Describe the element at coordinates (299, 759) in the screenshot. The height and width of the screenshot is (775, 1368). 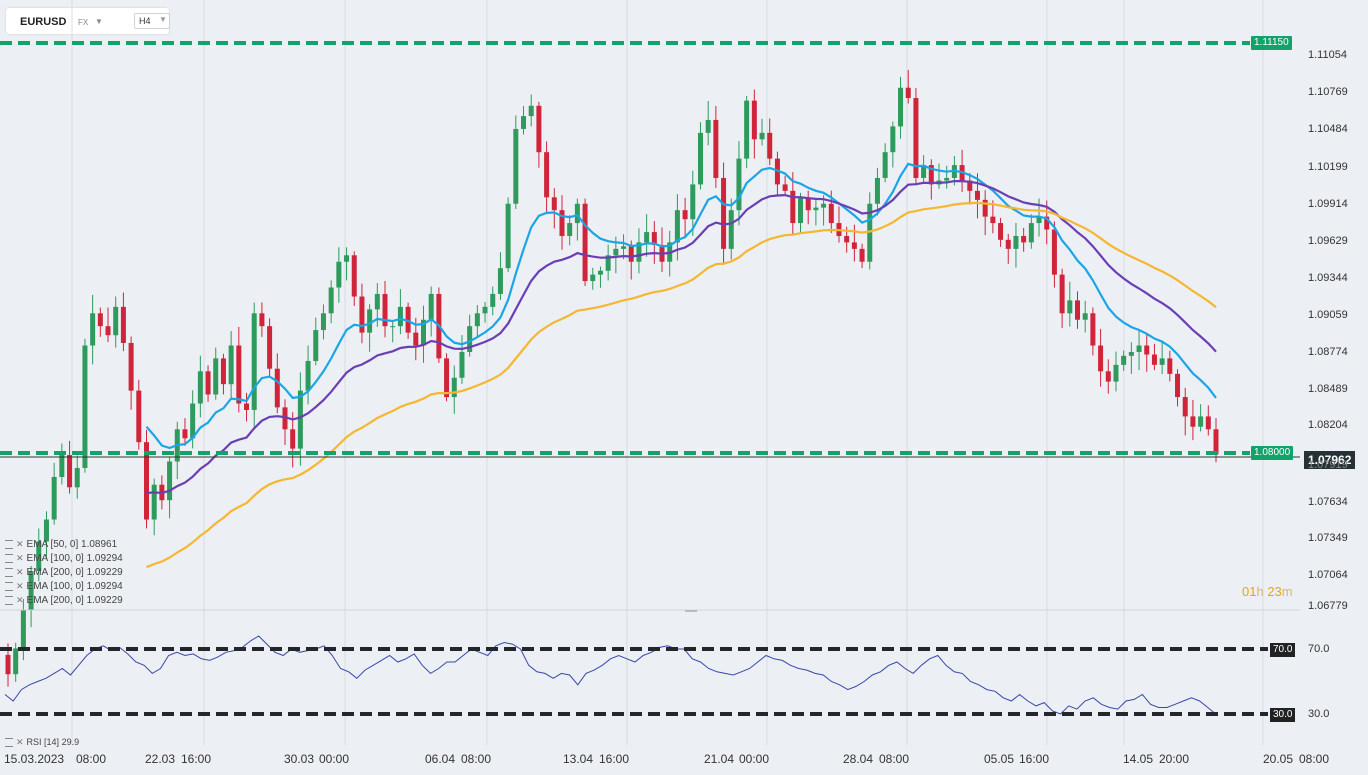
I see `time-tick-date: 30.03` at that location.